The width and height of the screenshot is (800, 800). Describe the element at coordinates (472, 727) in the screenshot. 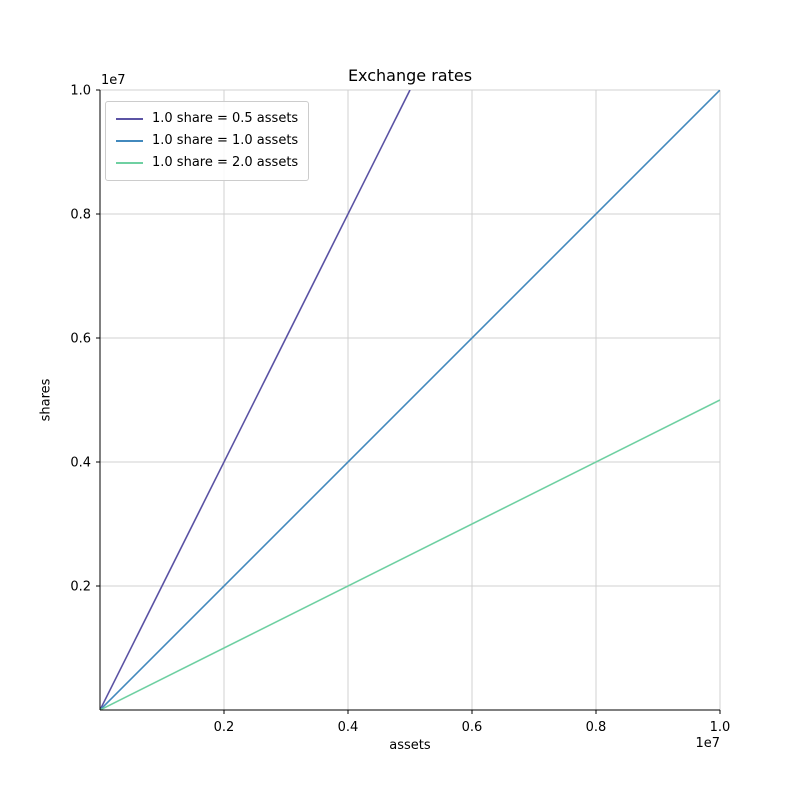

I see `x-tick-label: 0.6` at that location.